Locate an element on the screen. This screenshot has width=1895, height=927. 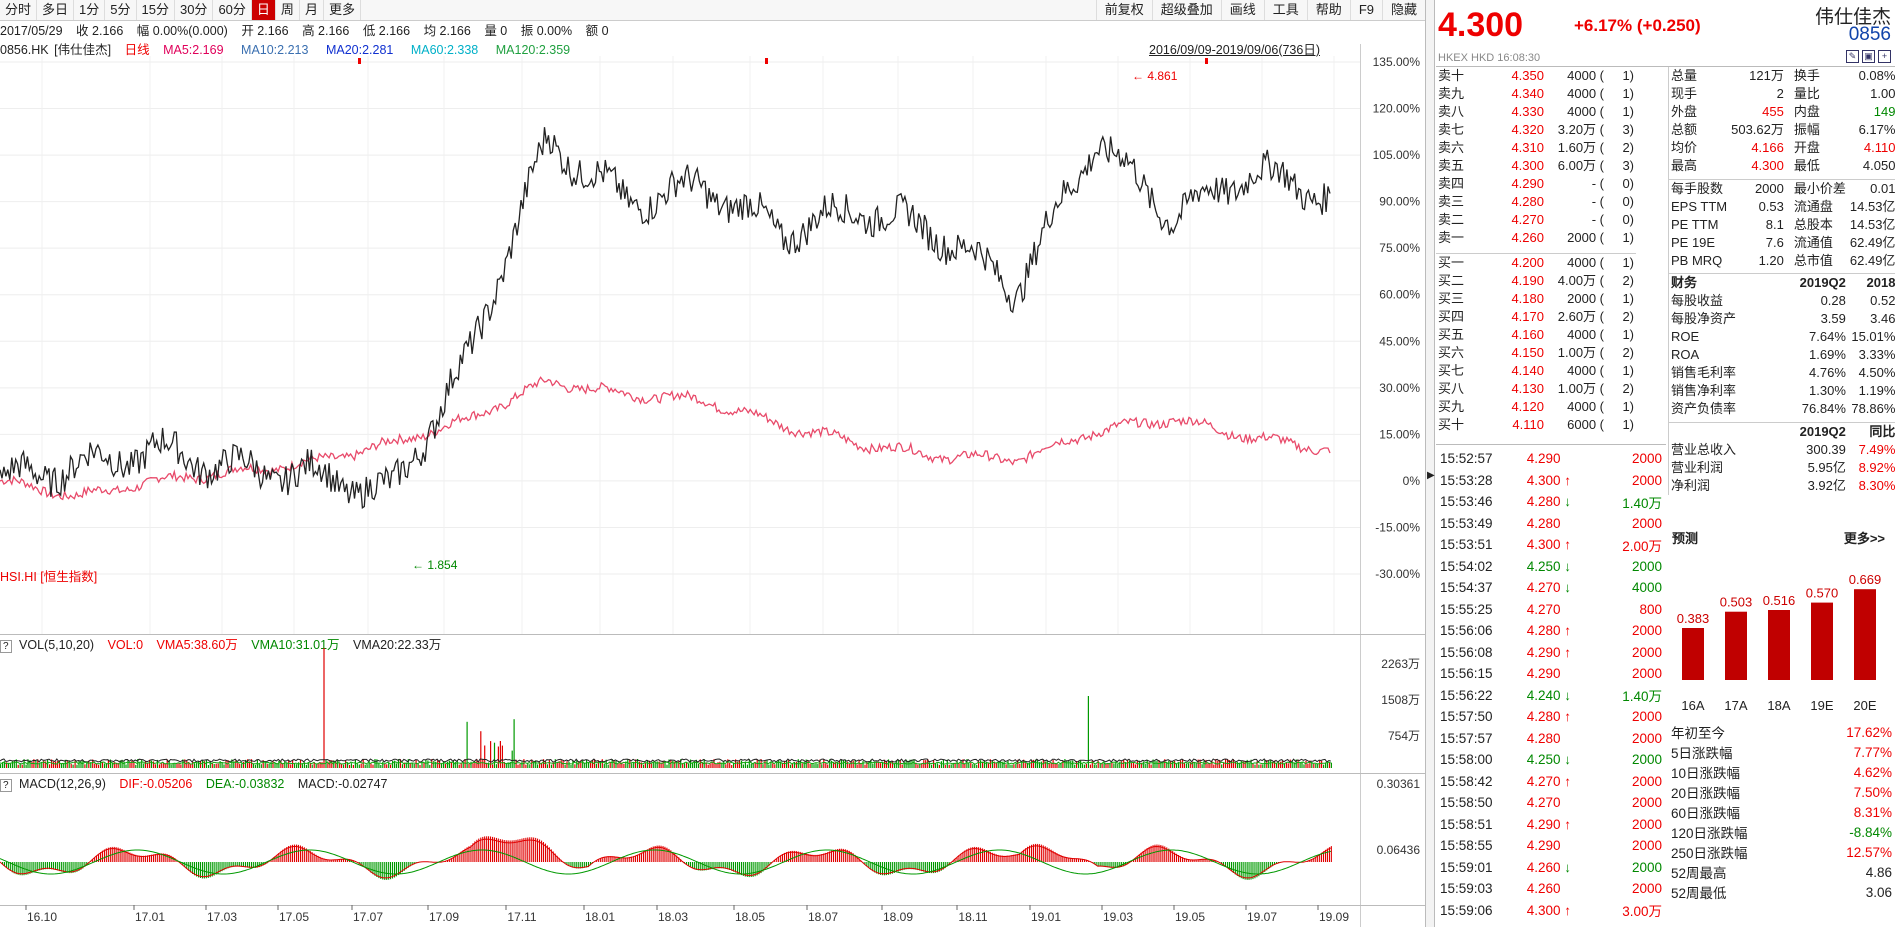
date-range: 2016/09/09-2019/09/06(736日) is located at coordinates (1234, 50).